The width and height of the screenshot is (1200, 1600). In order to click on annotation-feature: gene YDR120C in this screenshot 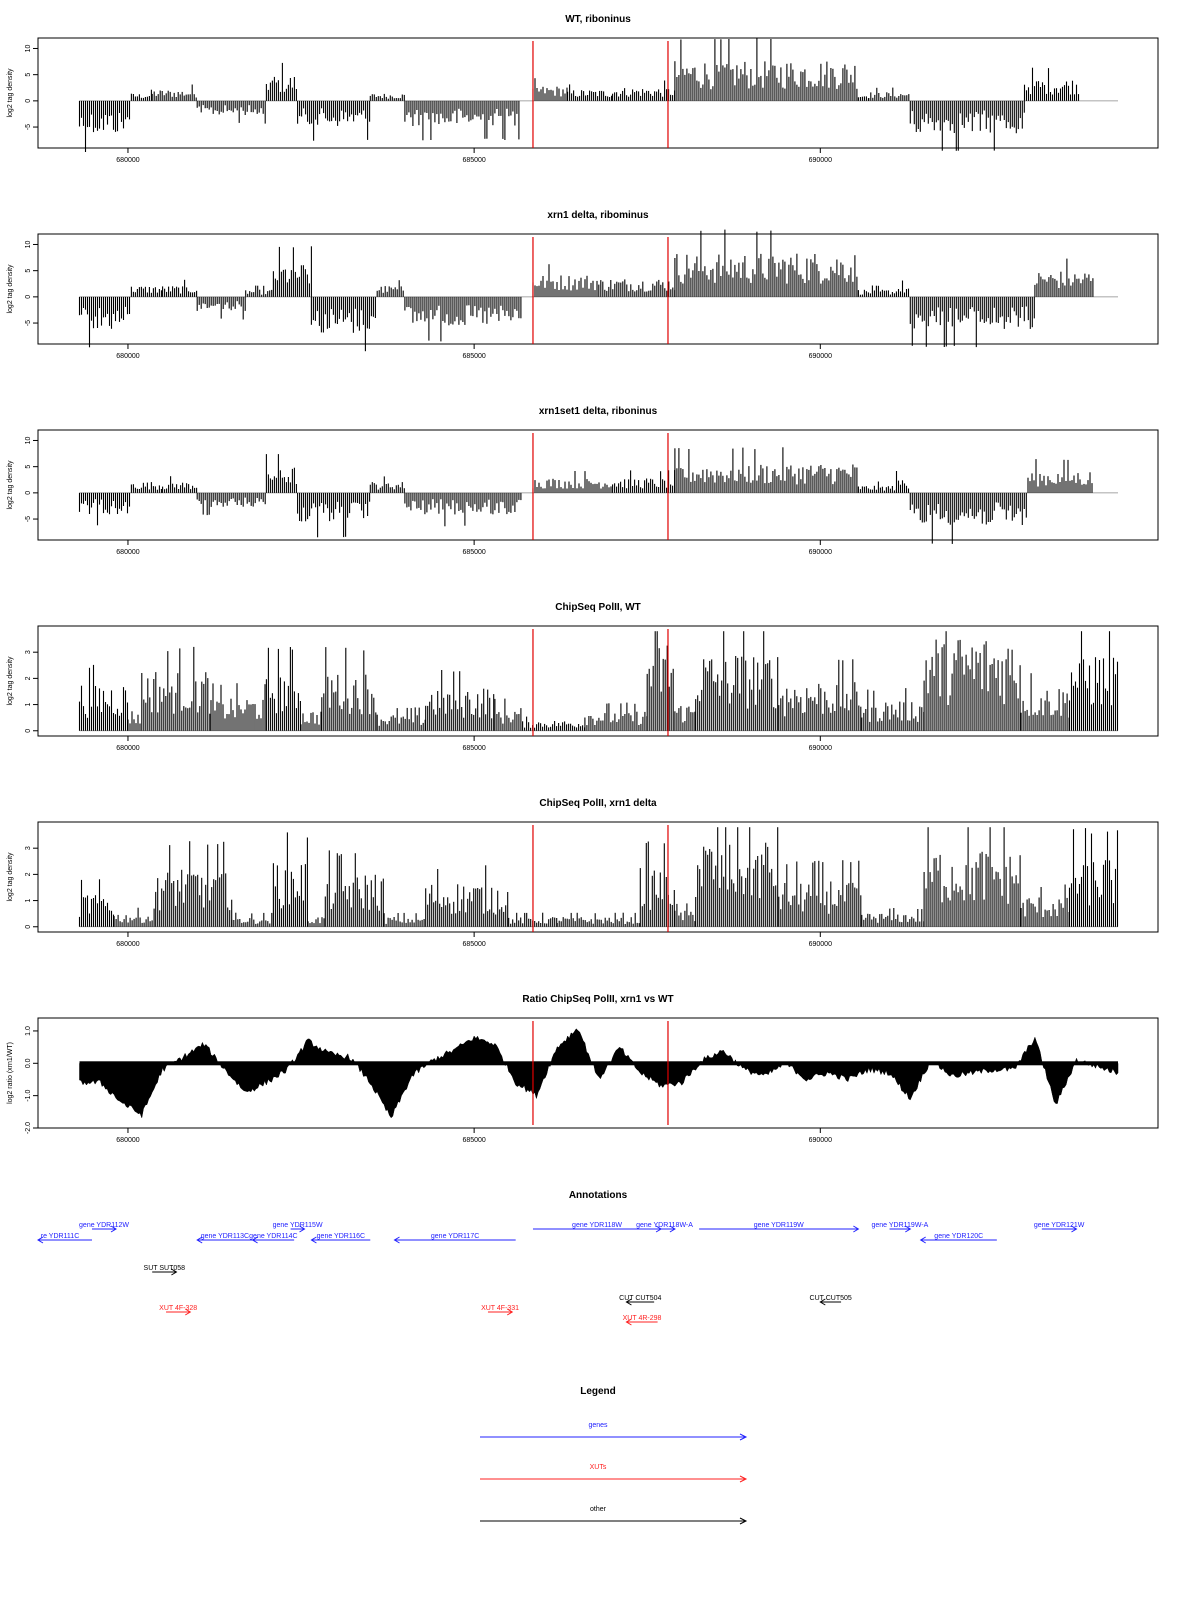, I will do `click(958, 1238)`.